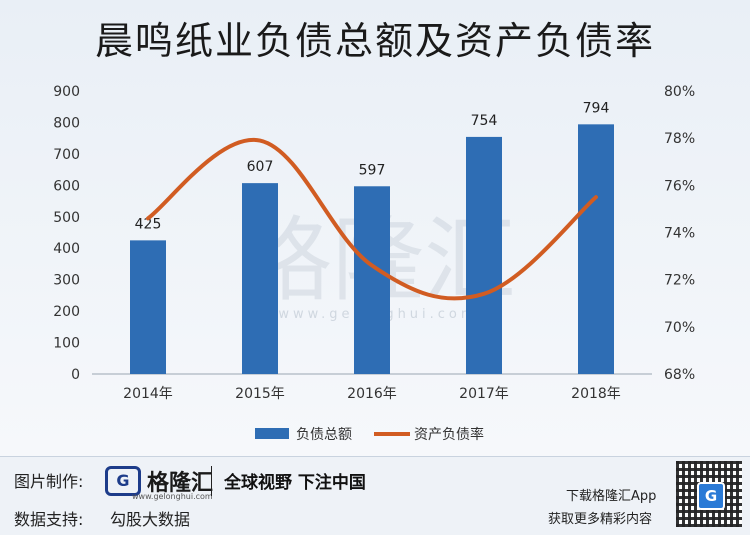  Describe the element at coordinates (172, 496) in the screenshot. I see `brand-url: www.gelonghui.com` at that location.